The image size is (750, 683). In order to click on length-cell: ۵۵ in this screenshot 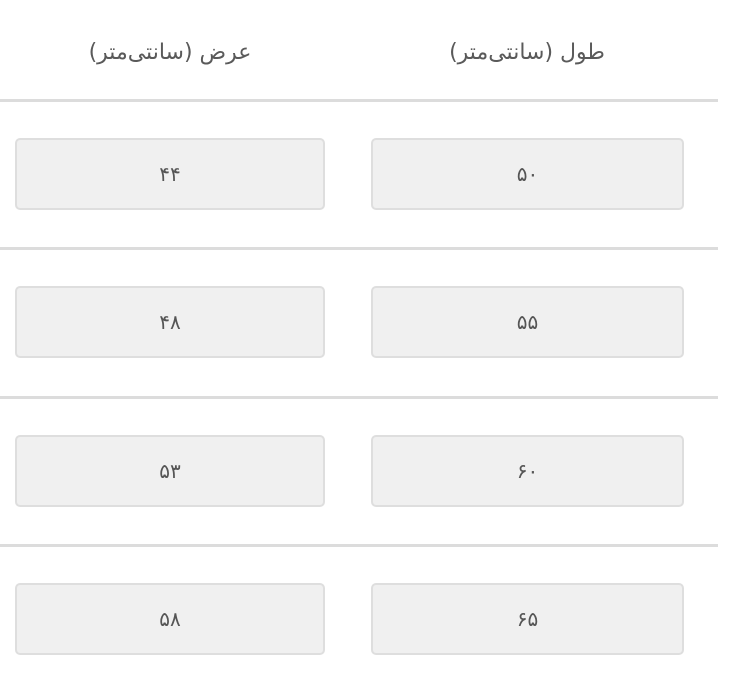, I will do `click(527, 322)`.